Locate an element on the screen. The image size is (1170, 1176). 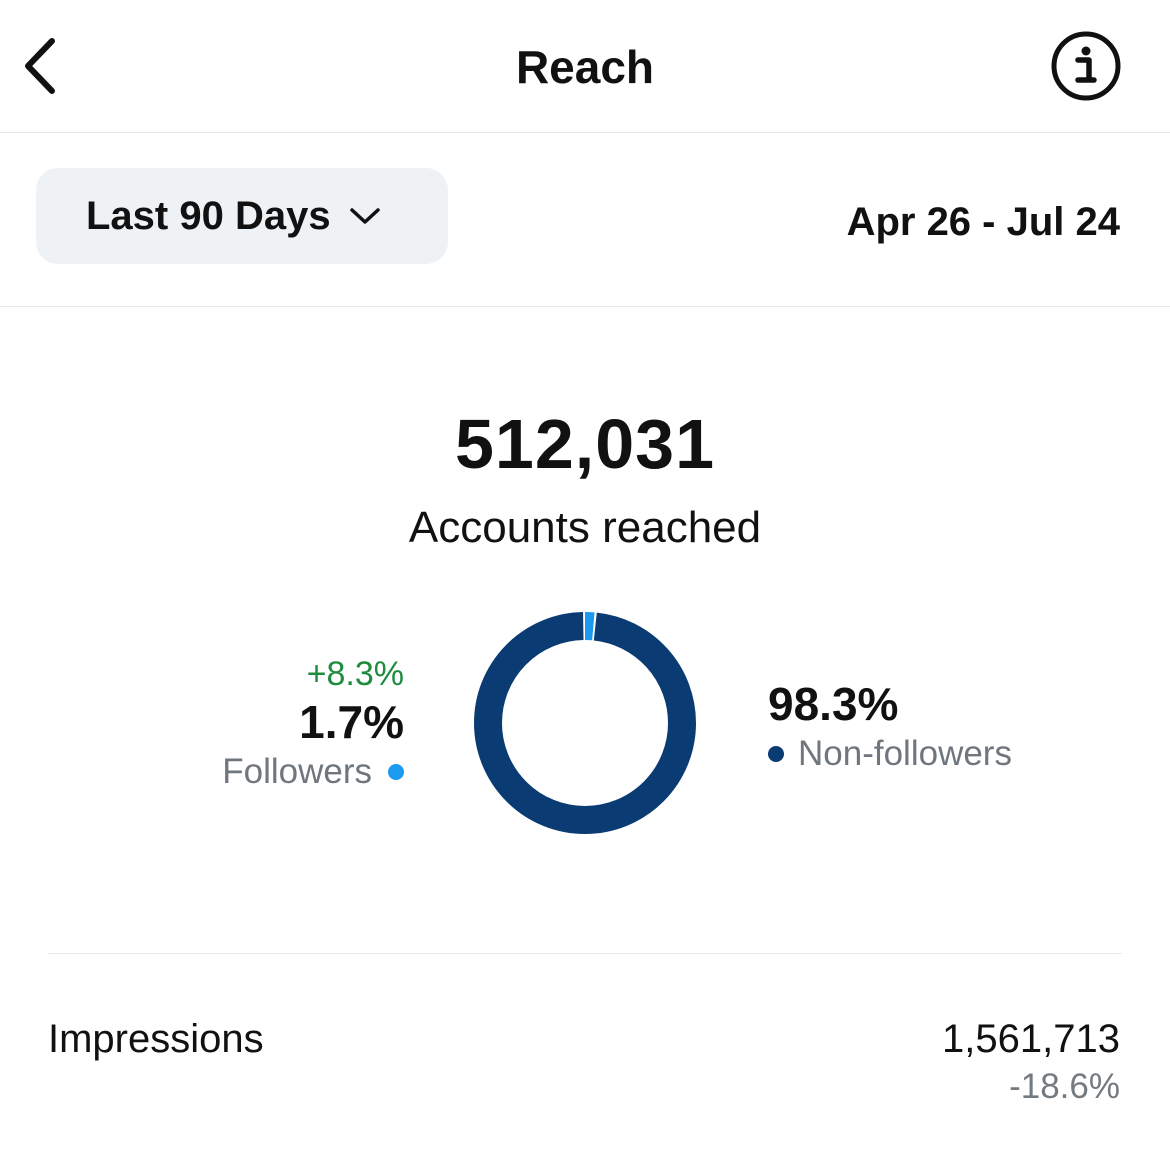
chevron-down-icon is located at coordinates (365, 216).